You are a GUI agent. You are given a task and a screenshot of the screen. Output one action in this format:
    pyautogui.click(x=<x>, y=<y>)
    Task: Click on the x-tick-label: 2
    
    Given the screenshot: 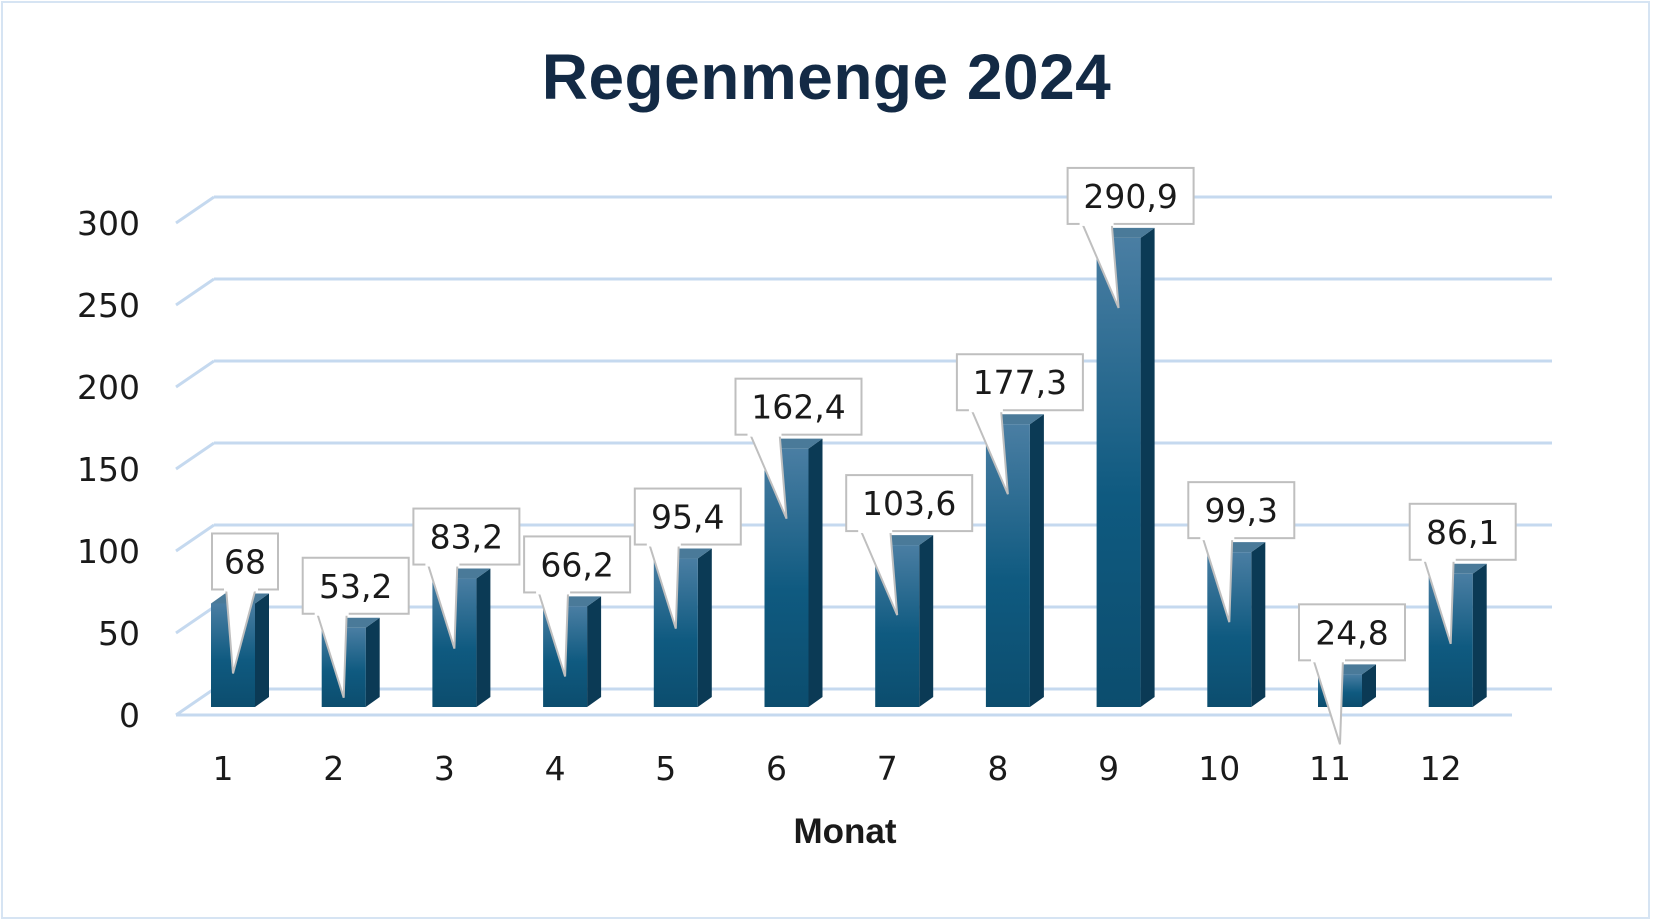 What is the action you would take?
    pyautogui.click(x=333, y=768)
    